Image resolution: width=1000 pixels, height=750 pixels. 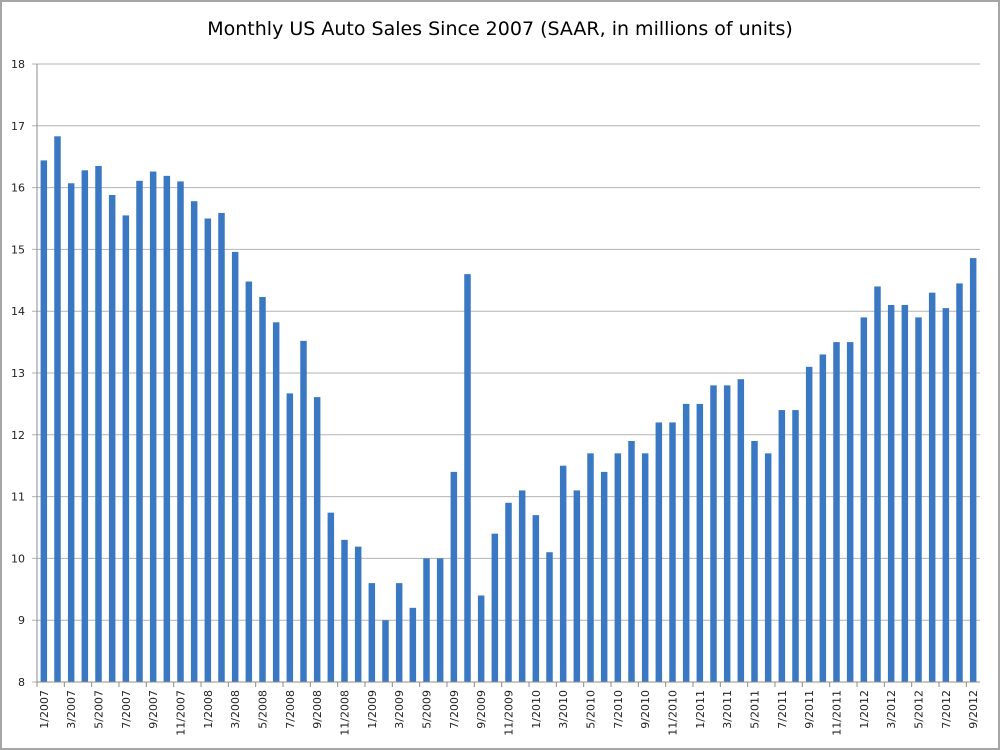 What do you see at coordinates (18, 64) in the screenshot?
I see `y-tick-label: 18` at bounding box center [18, 64].